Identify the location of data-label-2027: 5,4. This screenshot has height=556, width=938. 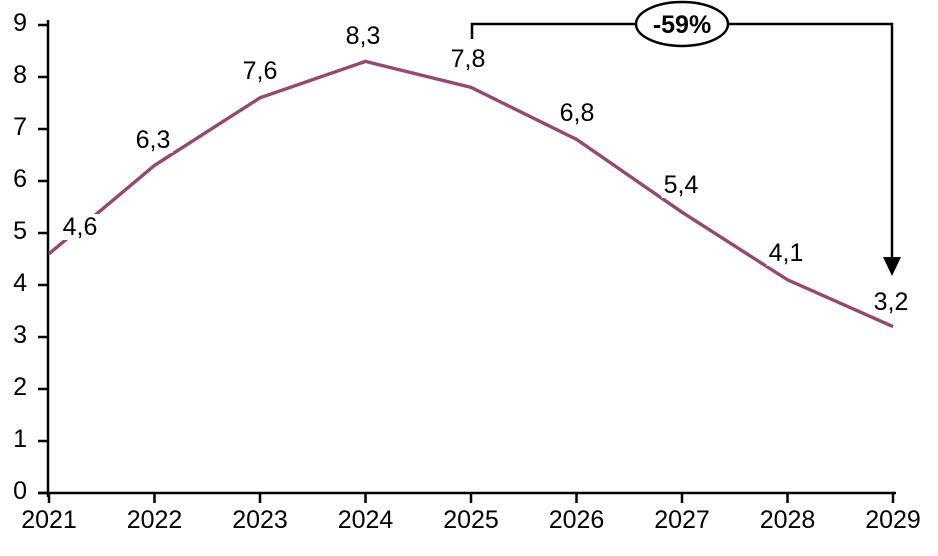
(681, 185).